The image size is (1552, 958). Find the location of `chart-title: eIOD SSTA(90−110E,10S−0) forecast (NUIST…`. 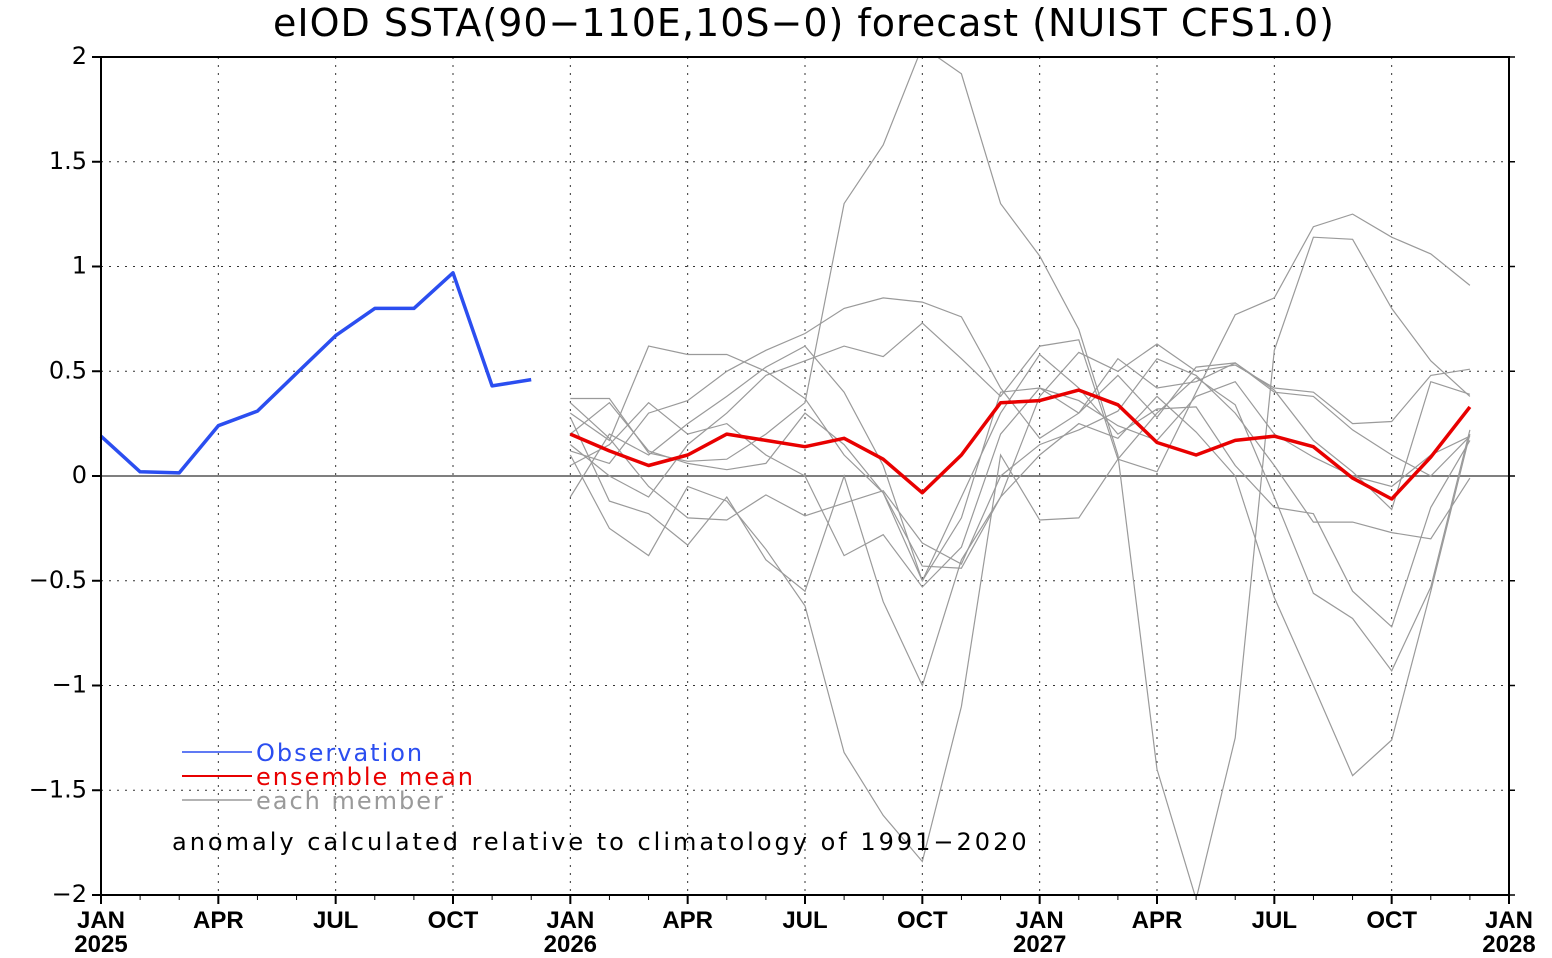

chart-title: eIOD SSTA(90−110E,10S−0) forecast (NUIST… is located at coordinates (804, 23).